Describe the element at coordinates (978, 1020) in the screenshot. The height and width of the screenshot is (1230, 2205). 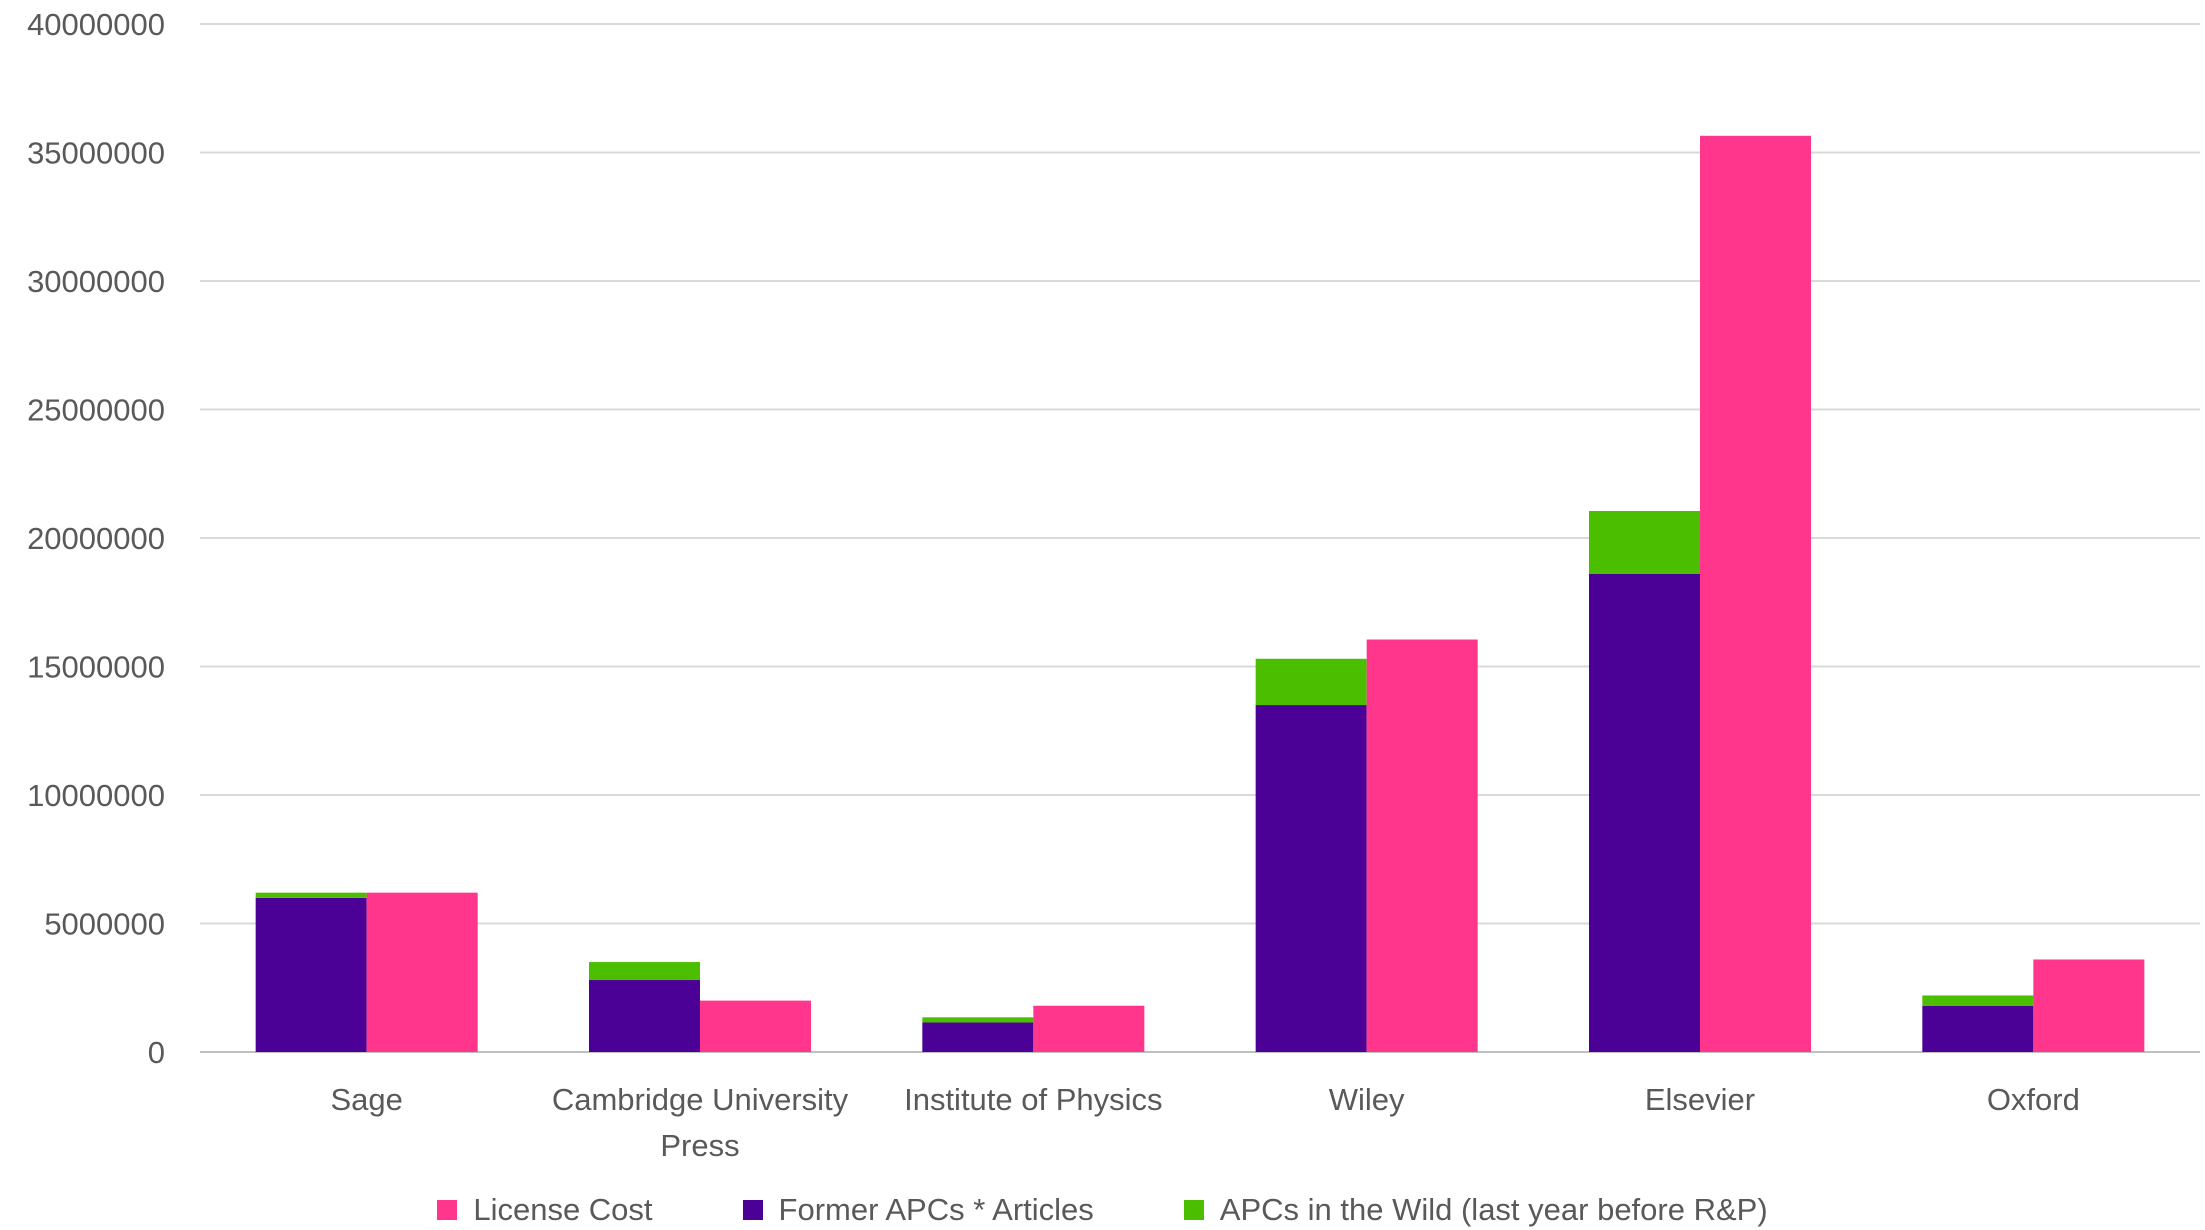
I see `bar-apcs-in-the-wild-last-year-before-r-p-institute-of-physics` at that location.